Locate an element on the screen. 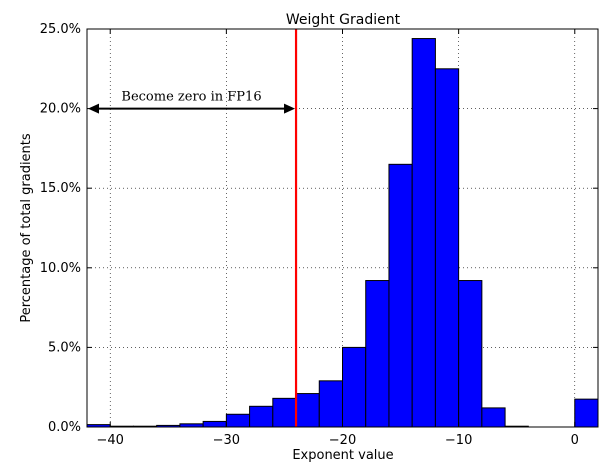 This screenshot has height=471, width=612. annotation-arrow is located at coordinates (192, 108).